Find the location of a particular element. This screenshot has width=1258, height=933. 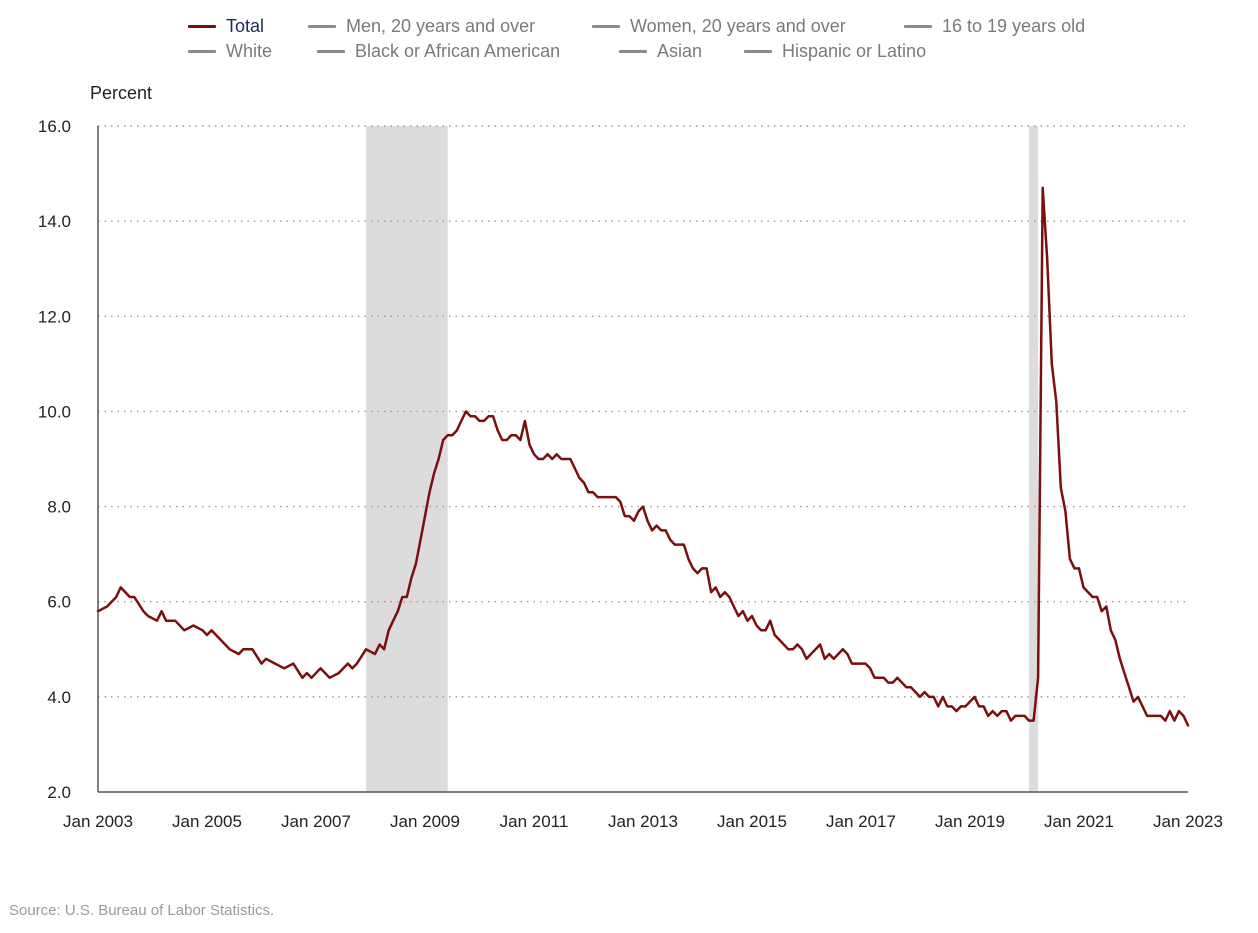

x-tick-label: Jan 2007 is located at coordinates (316, 821).